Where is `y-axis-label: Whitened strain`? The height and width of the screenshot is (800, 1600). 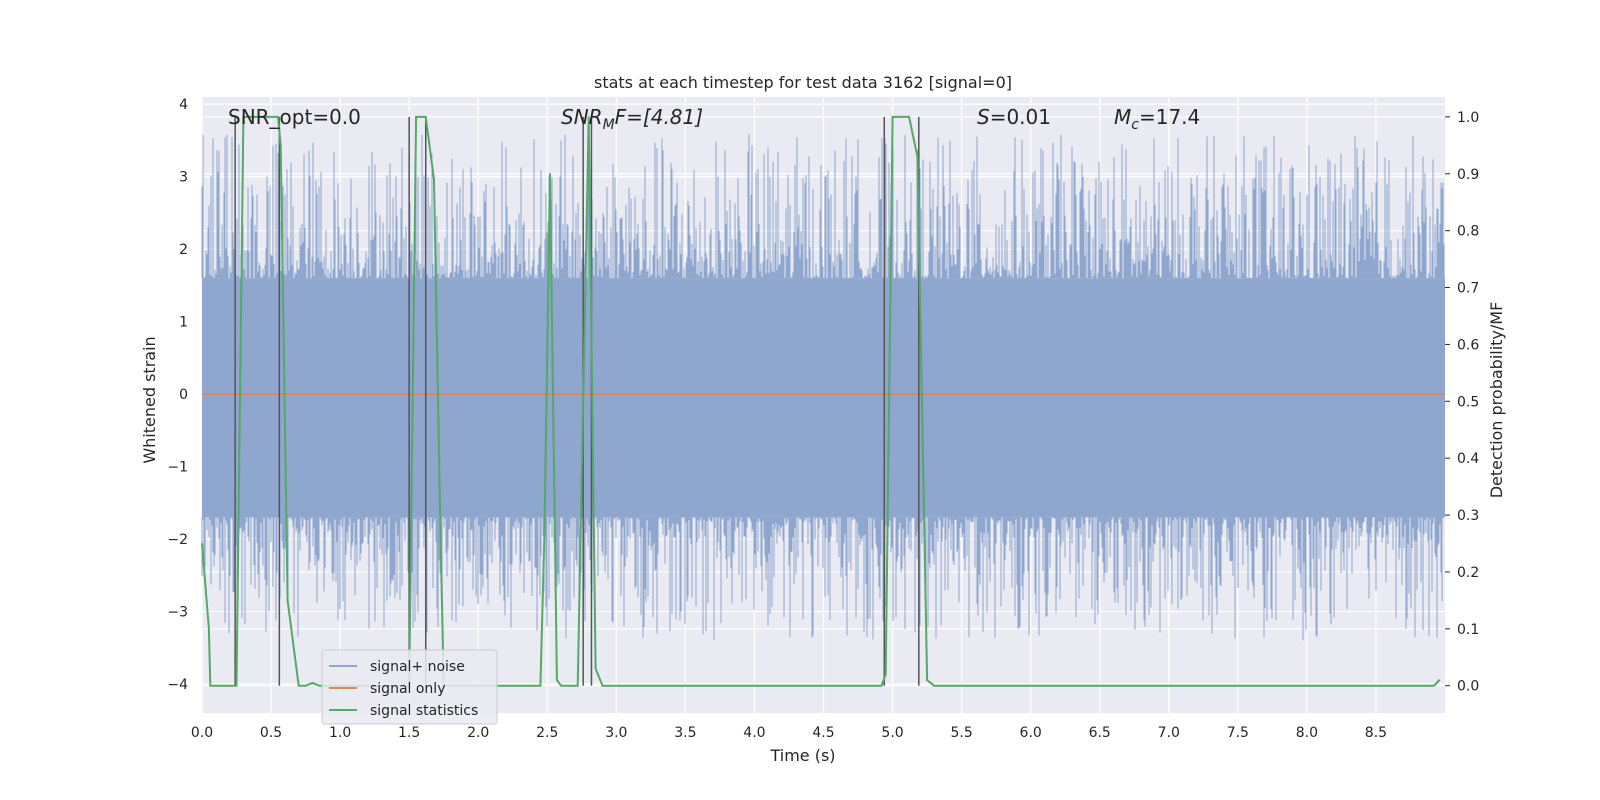 y-axis-label: Whitened strain is located at coordinates (149, 399).